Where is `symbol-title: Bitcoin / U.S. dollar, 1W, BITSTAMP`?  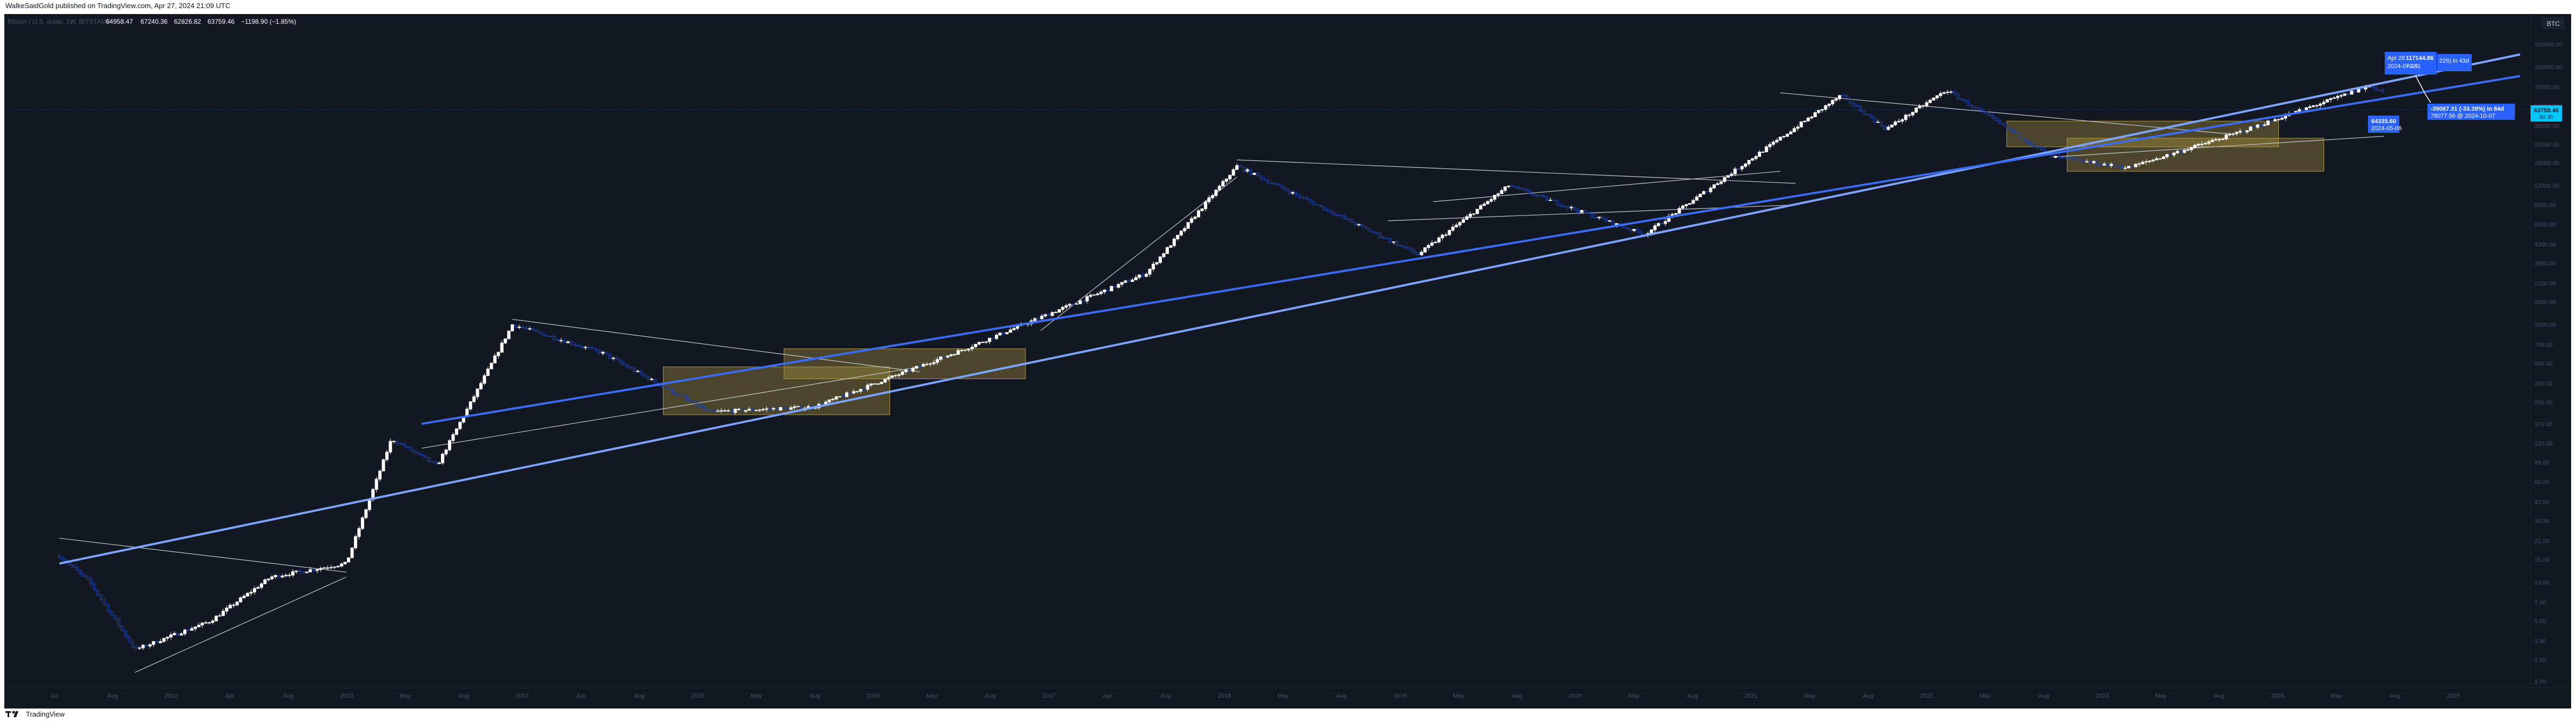
symbol-title: Bitcoin / U.S. dollar, 1W, BITSTAMP is located at coordinates (59, 21).